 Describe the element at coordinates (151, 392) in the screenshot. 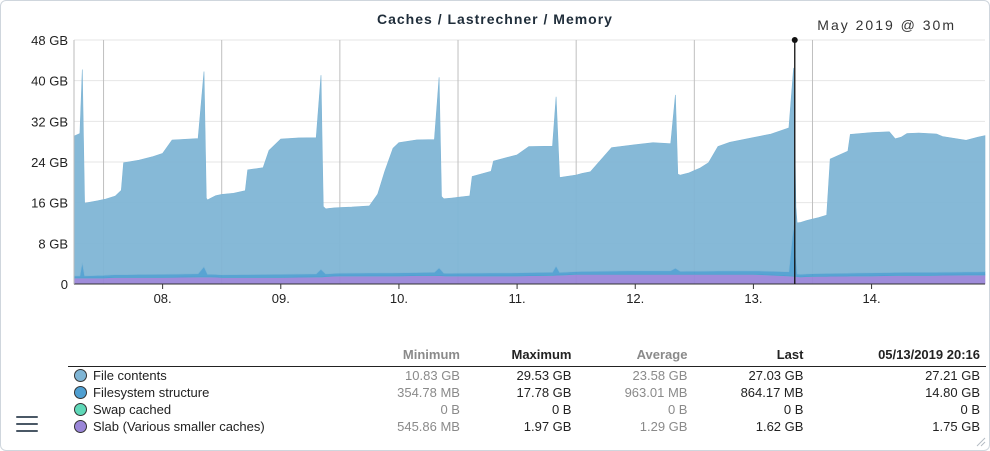

I see `legend-label: Filesystem structure` at that location.